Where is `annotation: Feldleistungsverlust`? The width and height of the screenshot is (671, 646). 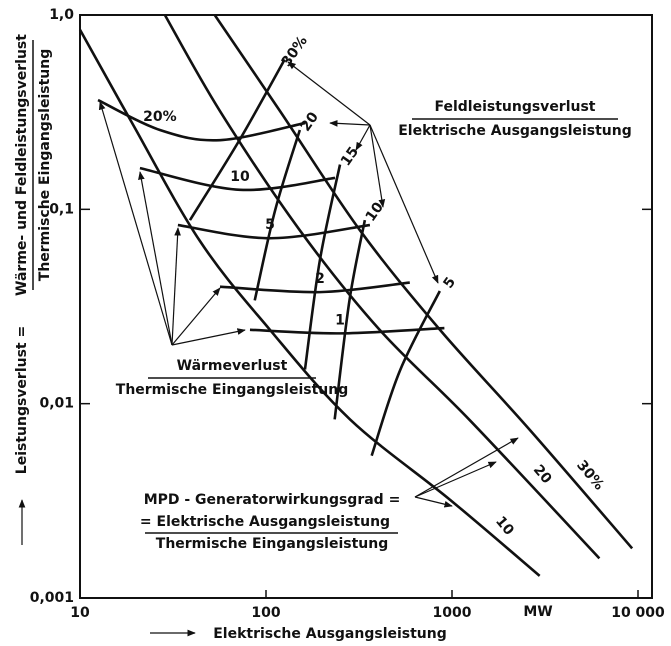
annotation: Feldleistungsverlust is located at coordinates (514, 107).